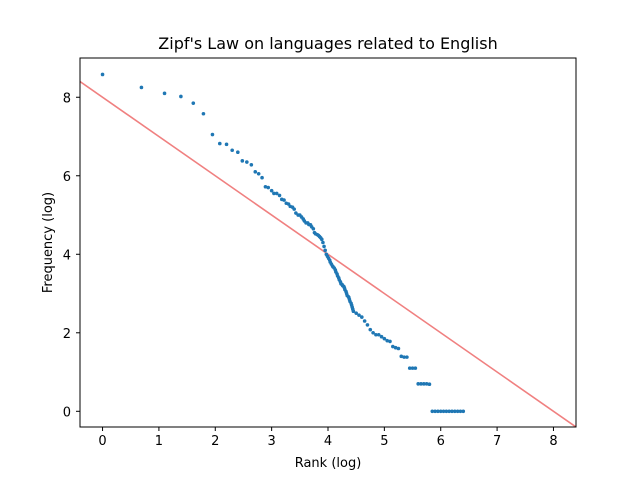 The height and width of the screenshot is (480, 640). I want to click on y-axis-label: Frequency (log), so click(48, 242).